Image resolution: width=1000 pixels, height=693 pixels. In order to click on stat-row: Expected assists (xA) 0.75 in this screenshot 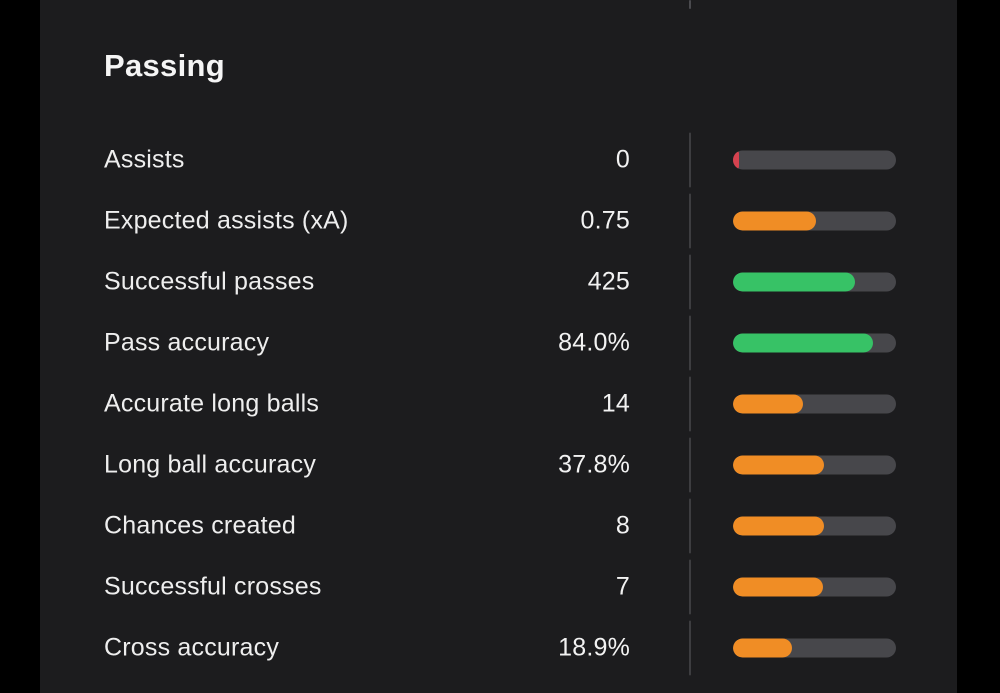, I will do `click(498, 220)`.